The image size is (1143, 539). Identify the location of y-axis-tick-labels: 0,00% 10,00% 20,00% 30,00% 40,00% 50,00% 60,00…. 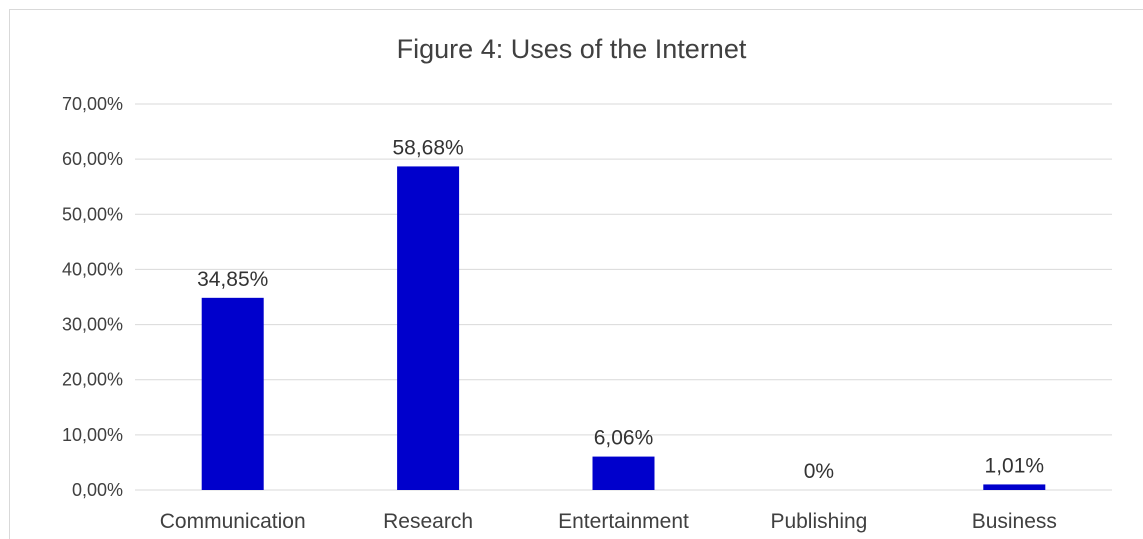
(92, 297).